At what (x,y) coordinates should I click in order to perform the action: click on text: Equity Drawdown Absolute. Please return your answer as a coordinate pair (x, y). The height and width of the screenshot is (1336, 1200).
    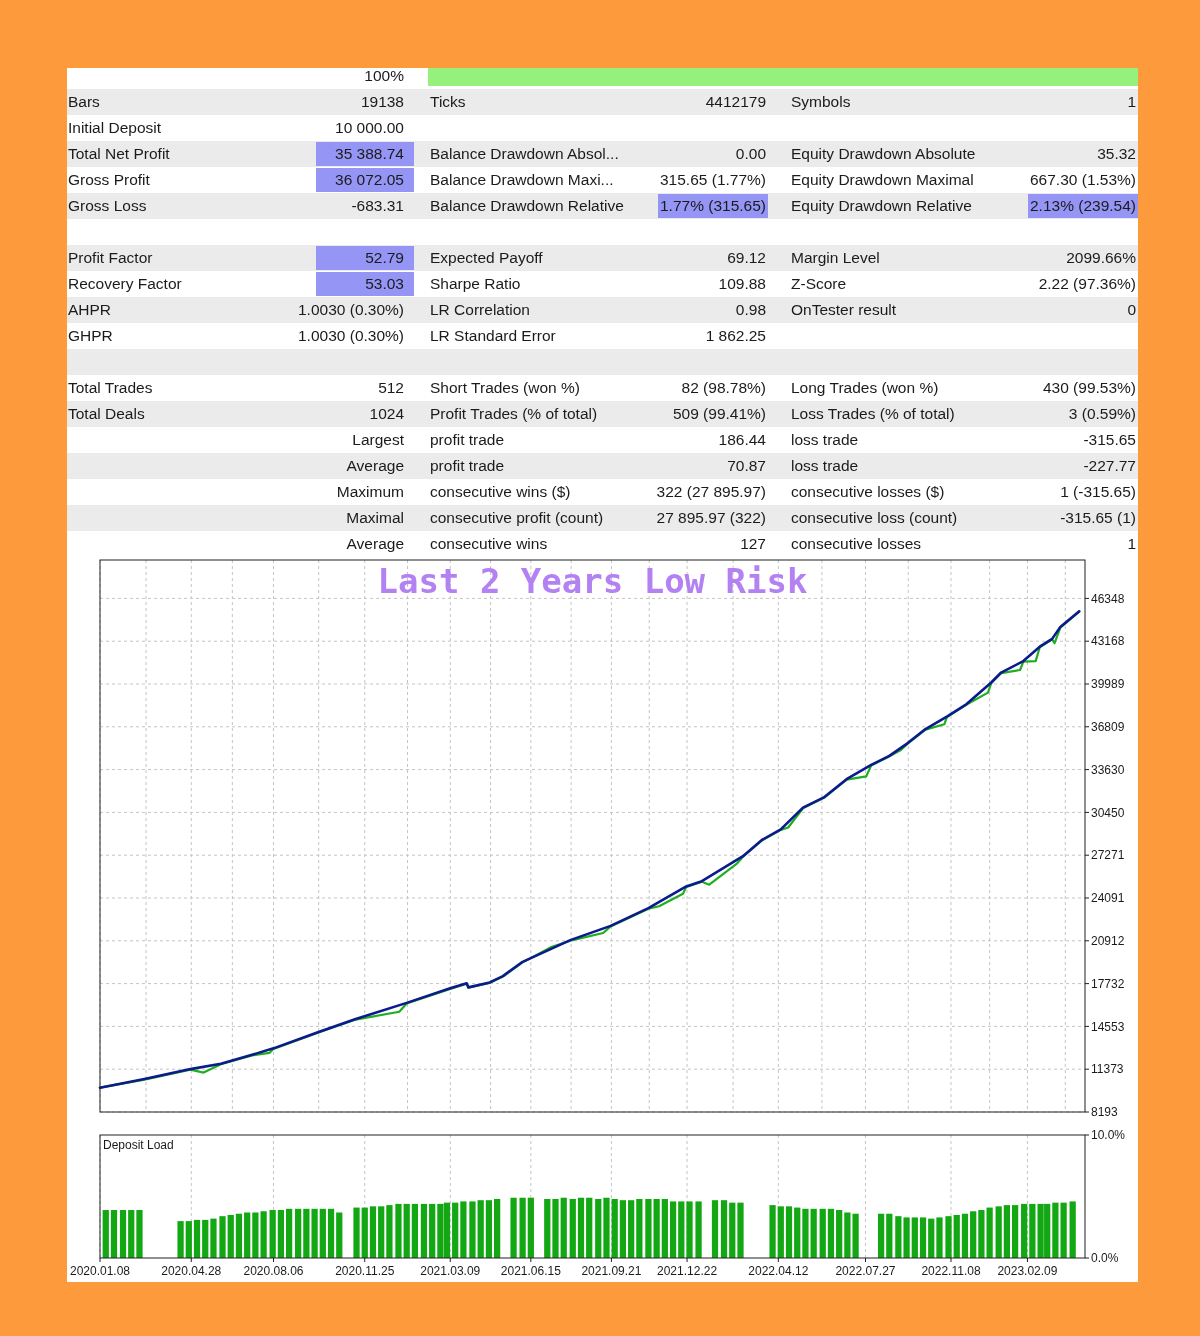
    Looking at the image, I should click on (883, 153).